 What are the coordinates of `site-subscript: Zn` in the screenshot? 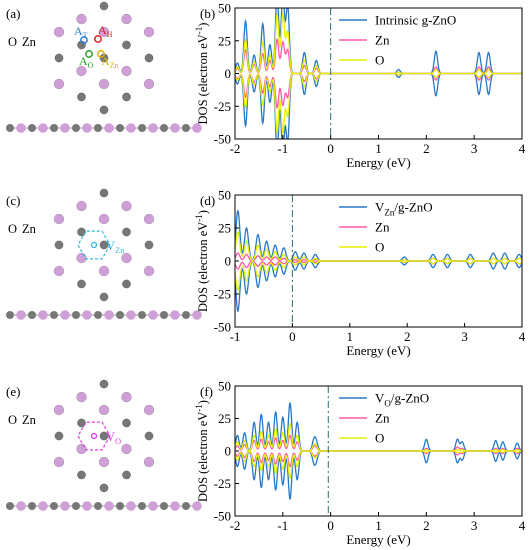 It's located at (114, 65).